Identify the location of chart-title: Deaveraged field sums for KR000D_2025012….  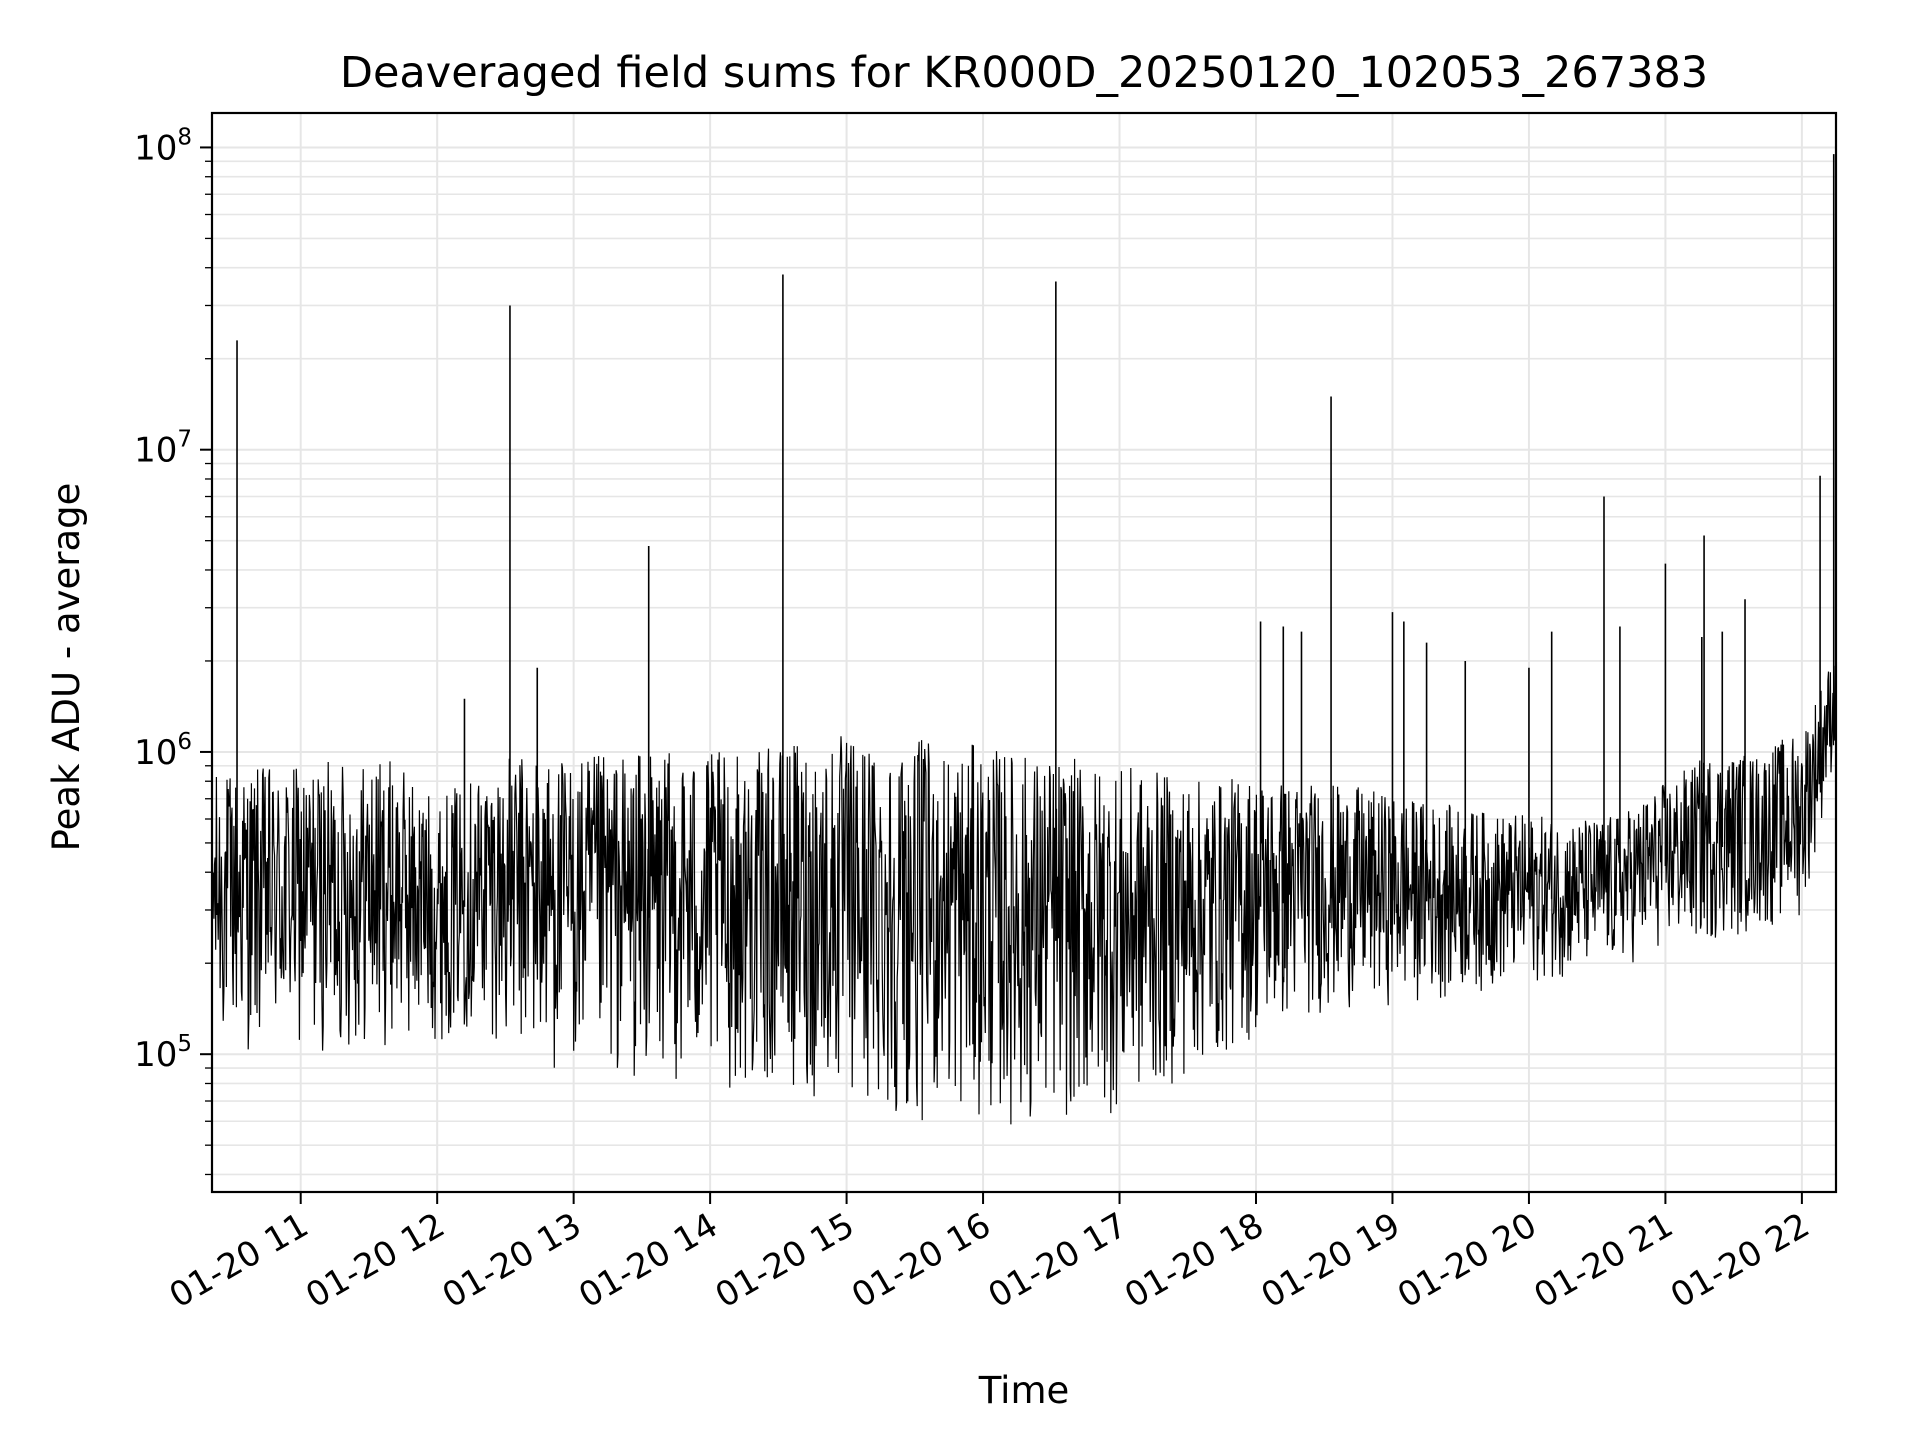
(1024, 73).